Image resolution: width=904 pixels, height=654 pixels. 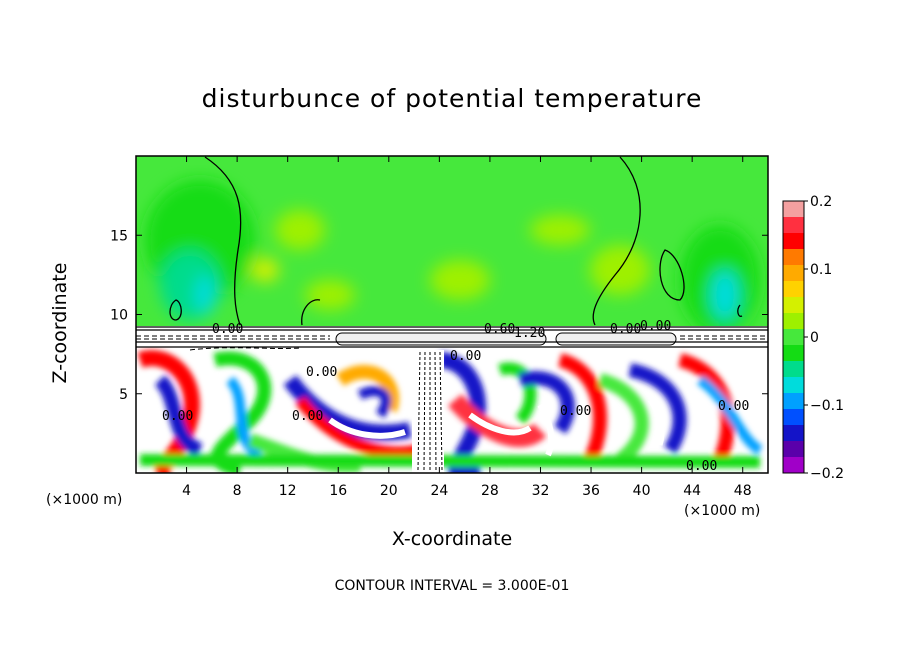 What do you see at coordinates (84, 500) in the screenshot?
I see `x-units-label-left: (×1000 m)` at bounding box center [84, 500].